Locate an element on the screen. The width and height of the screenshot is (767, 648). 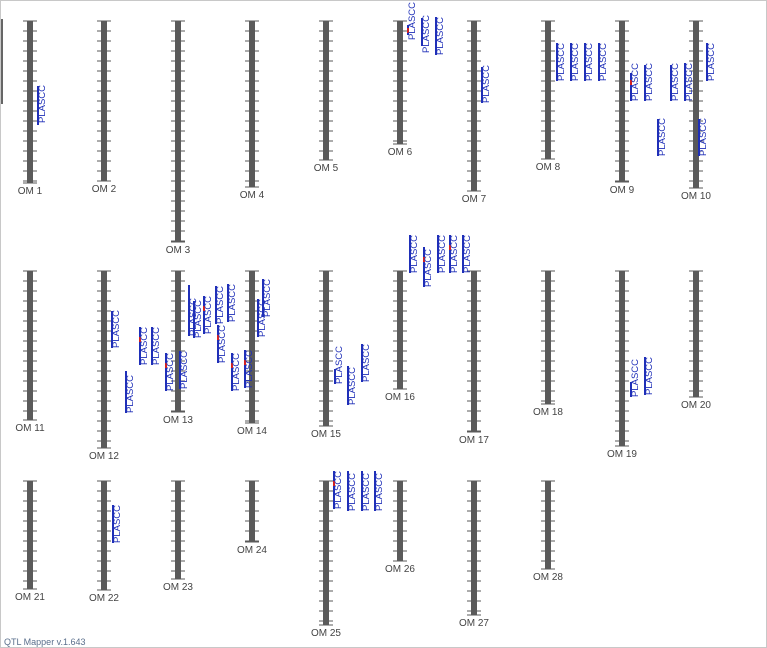
chromosome-label: OM 12 is located at coordinates (104, 456).